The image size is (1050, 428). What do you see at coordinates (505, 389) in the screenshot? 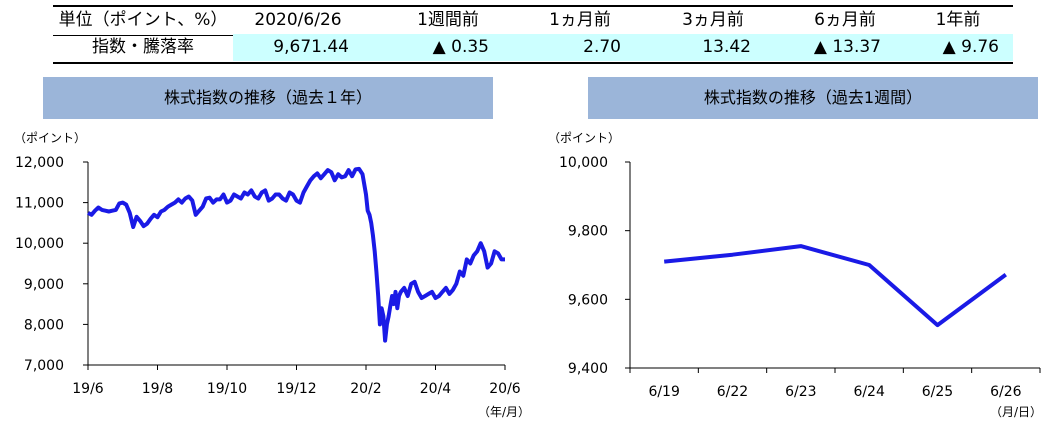
I see `chart1-xtick-label: 20/6` at bounding box center [505, 389].